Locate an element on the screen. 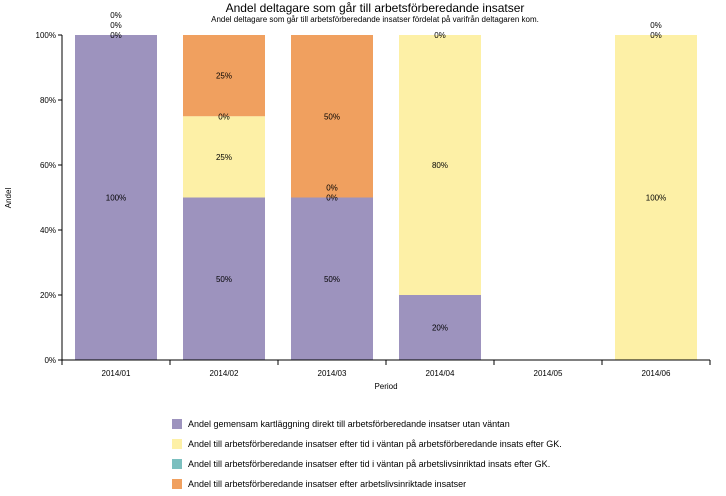 This screenshot has width=726, height=496. data-label: 80% is located at coordinates (440, 165).